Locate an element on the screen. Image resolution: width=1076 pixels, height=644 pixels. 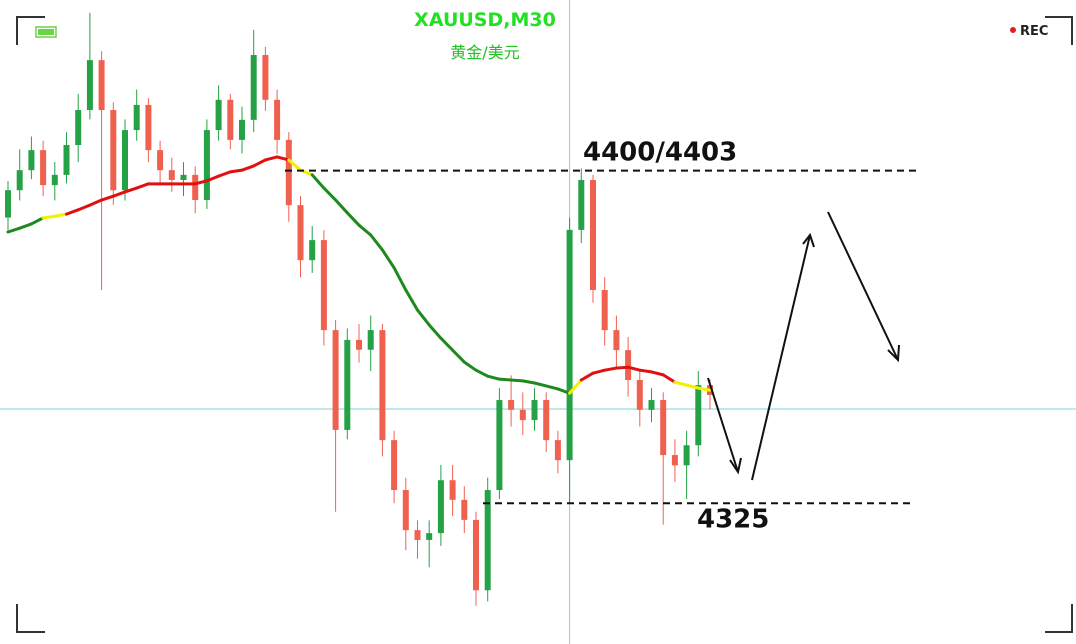
rec-dot is located at coordinates (1013, 30).